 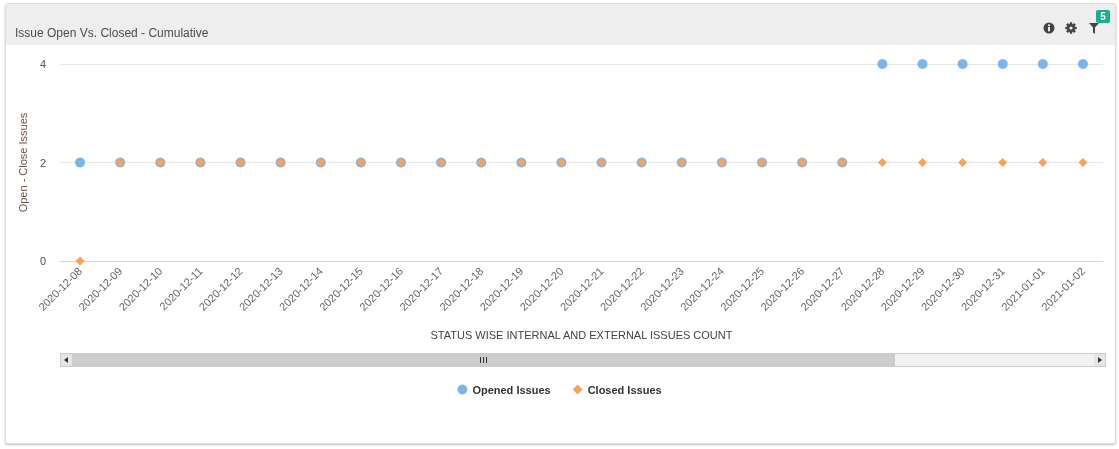 I want to click on y-axis-title: Open - Close Issues, so click(x=23, y=162).